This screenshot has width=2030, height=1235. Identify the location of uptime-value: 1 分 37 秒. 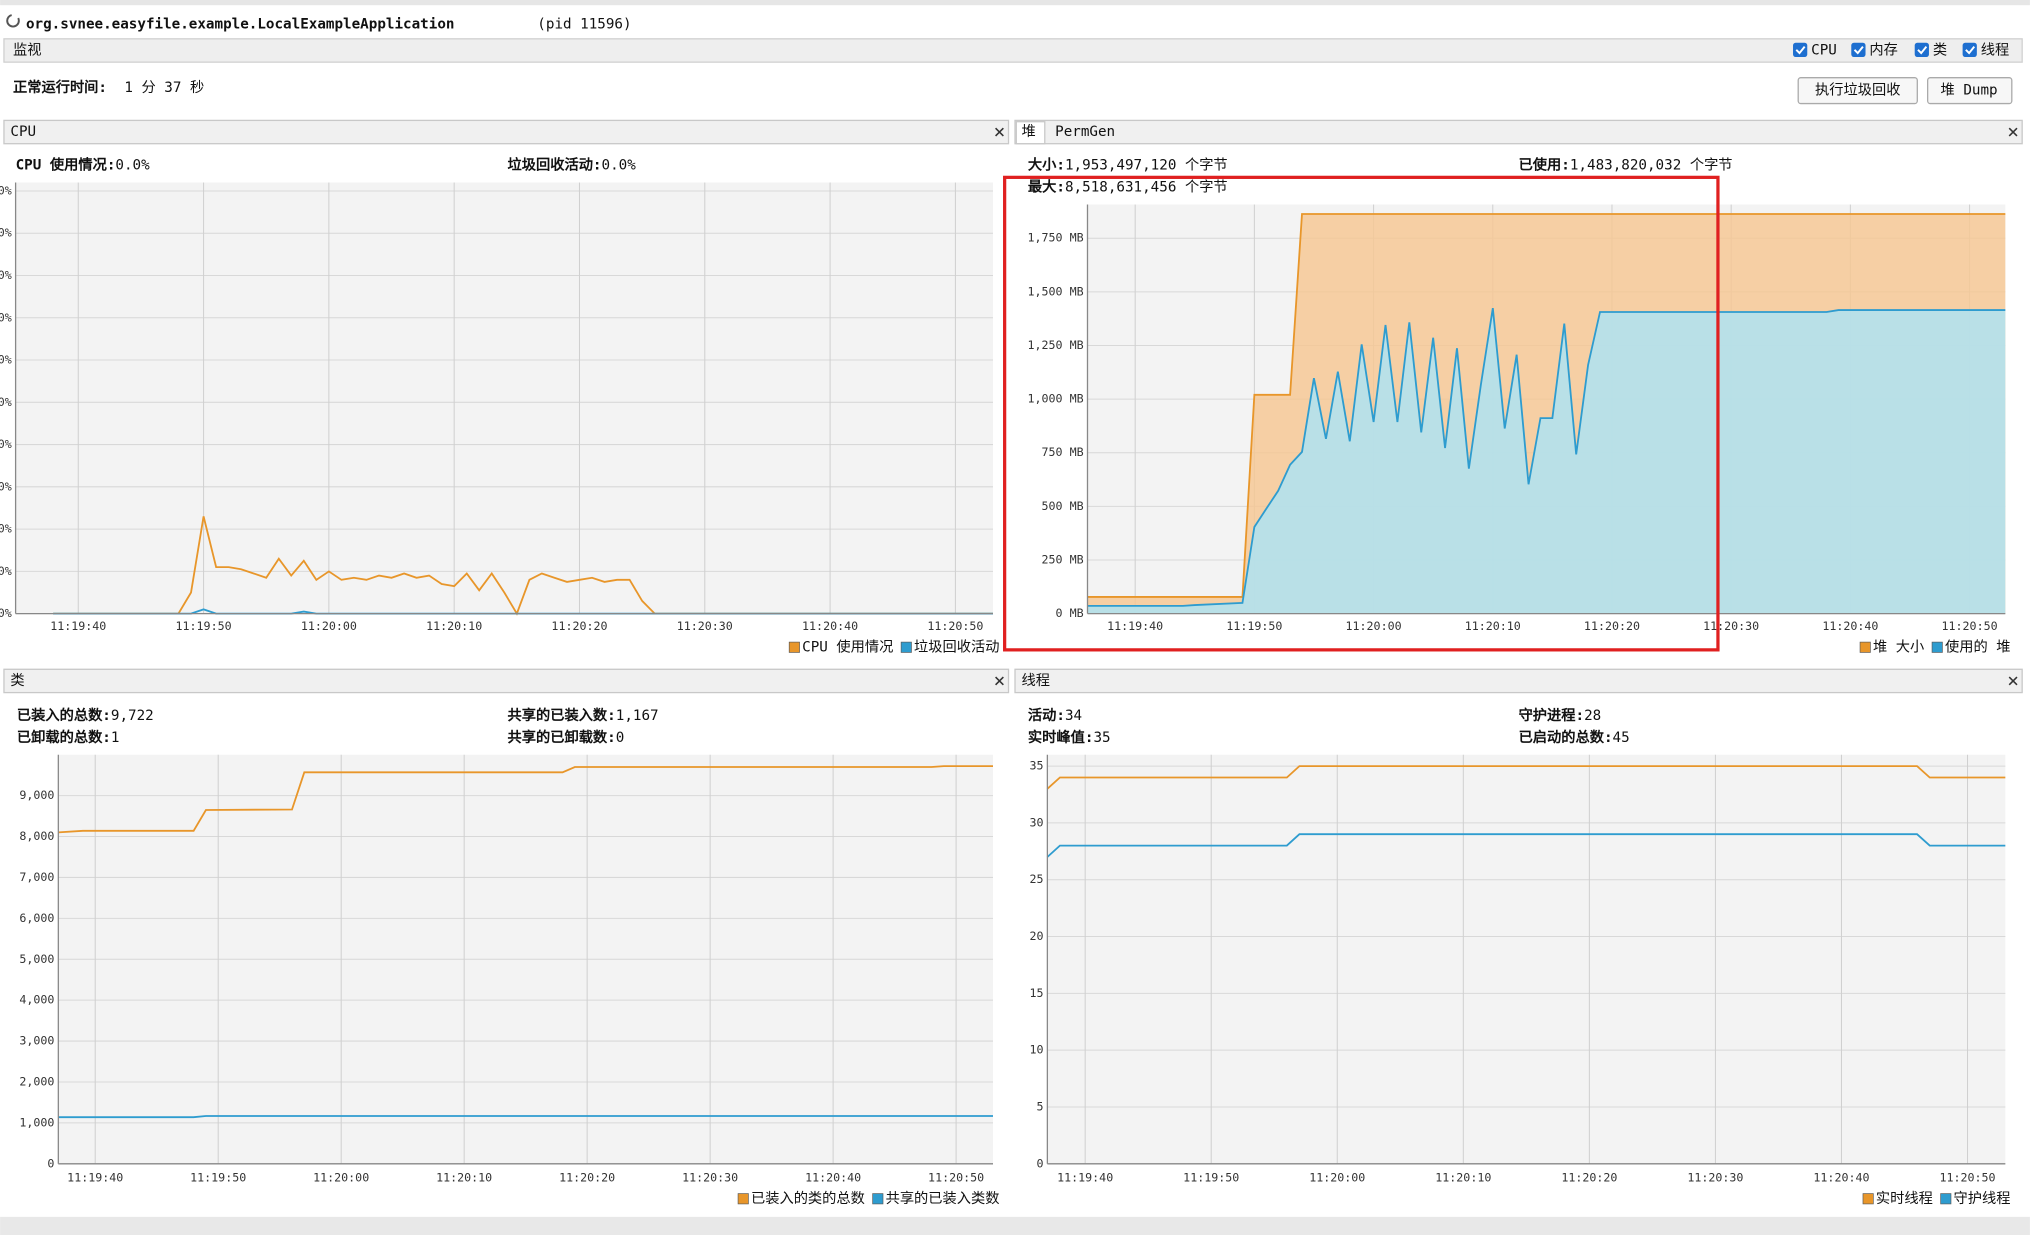
(164, 87).